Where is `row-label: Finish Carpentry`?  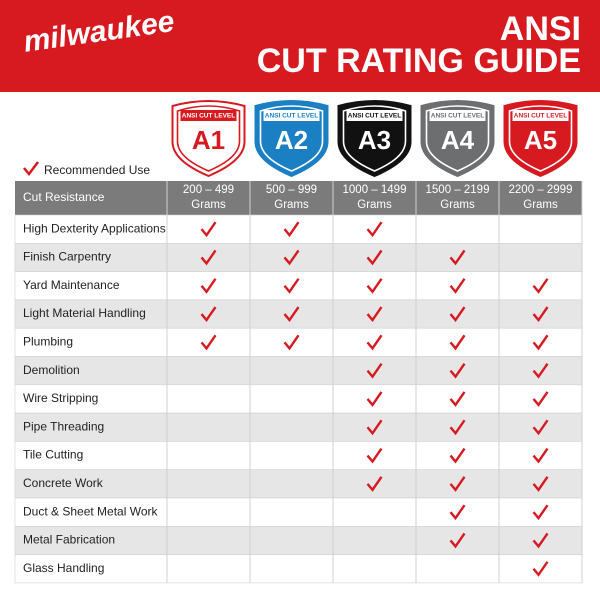
row-label: Finish Carpentry is located at coordinates (67, 257).